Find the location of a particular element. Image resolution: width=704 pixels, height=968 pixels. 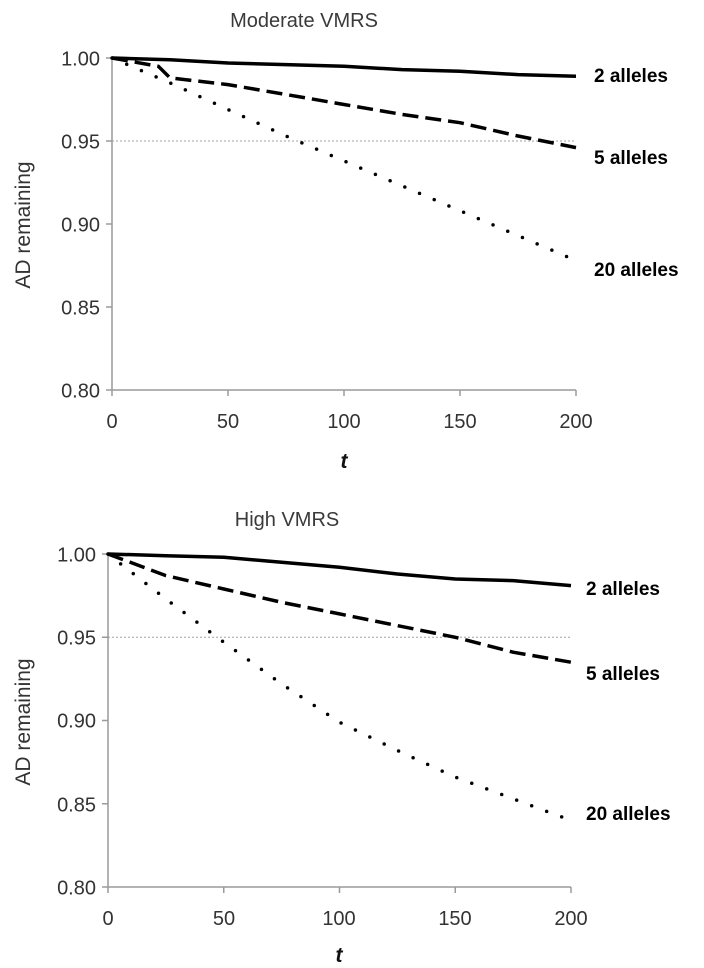

chart-title: High VMRS is located at coordinates (287, 520).